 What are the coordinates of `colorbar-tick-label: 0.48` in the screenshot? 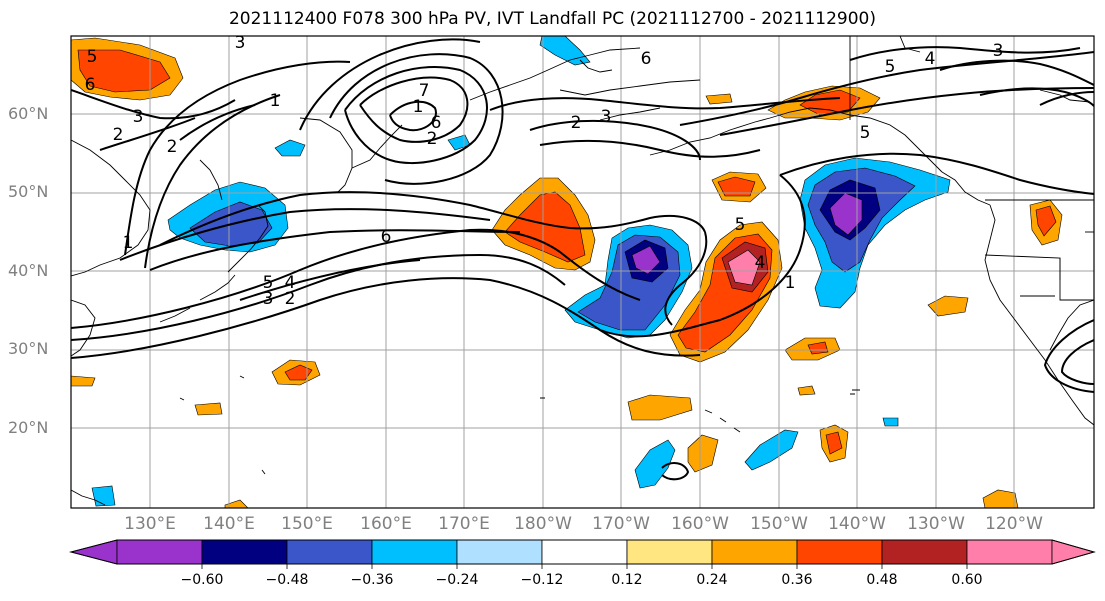 It's located at (882, 580).